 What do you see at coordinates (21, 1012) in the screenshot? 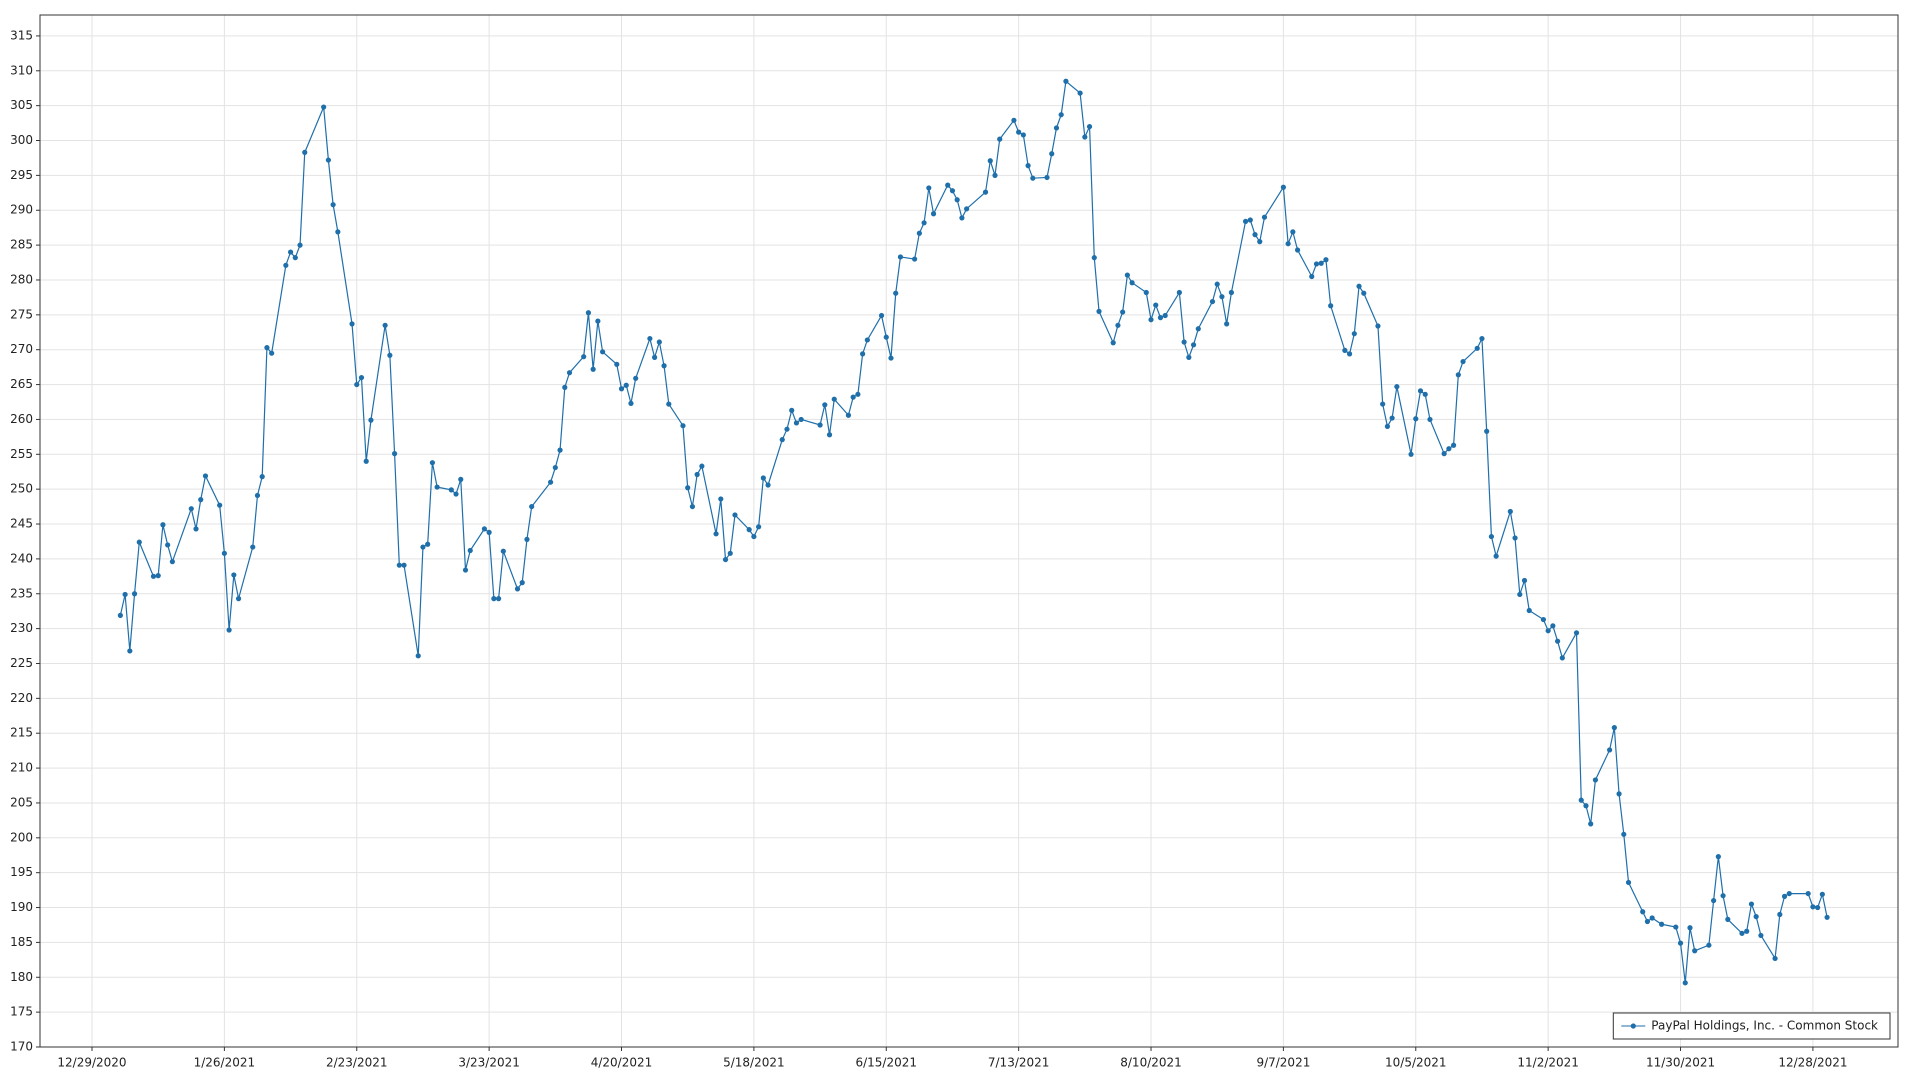
I see `y-tick-label: 175` at bounding box center [21, 1012].